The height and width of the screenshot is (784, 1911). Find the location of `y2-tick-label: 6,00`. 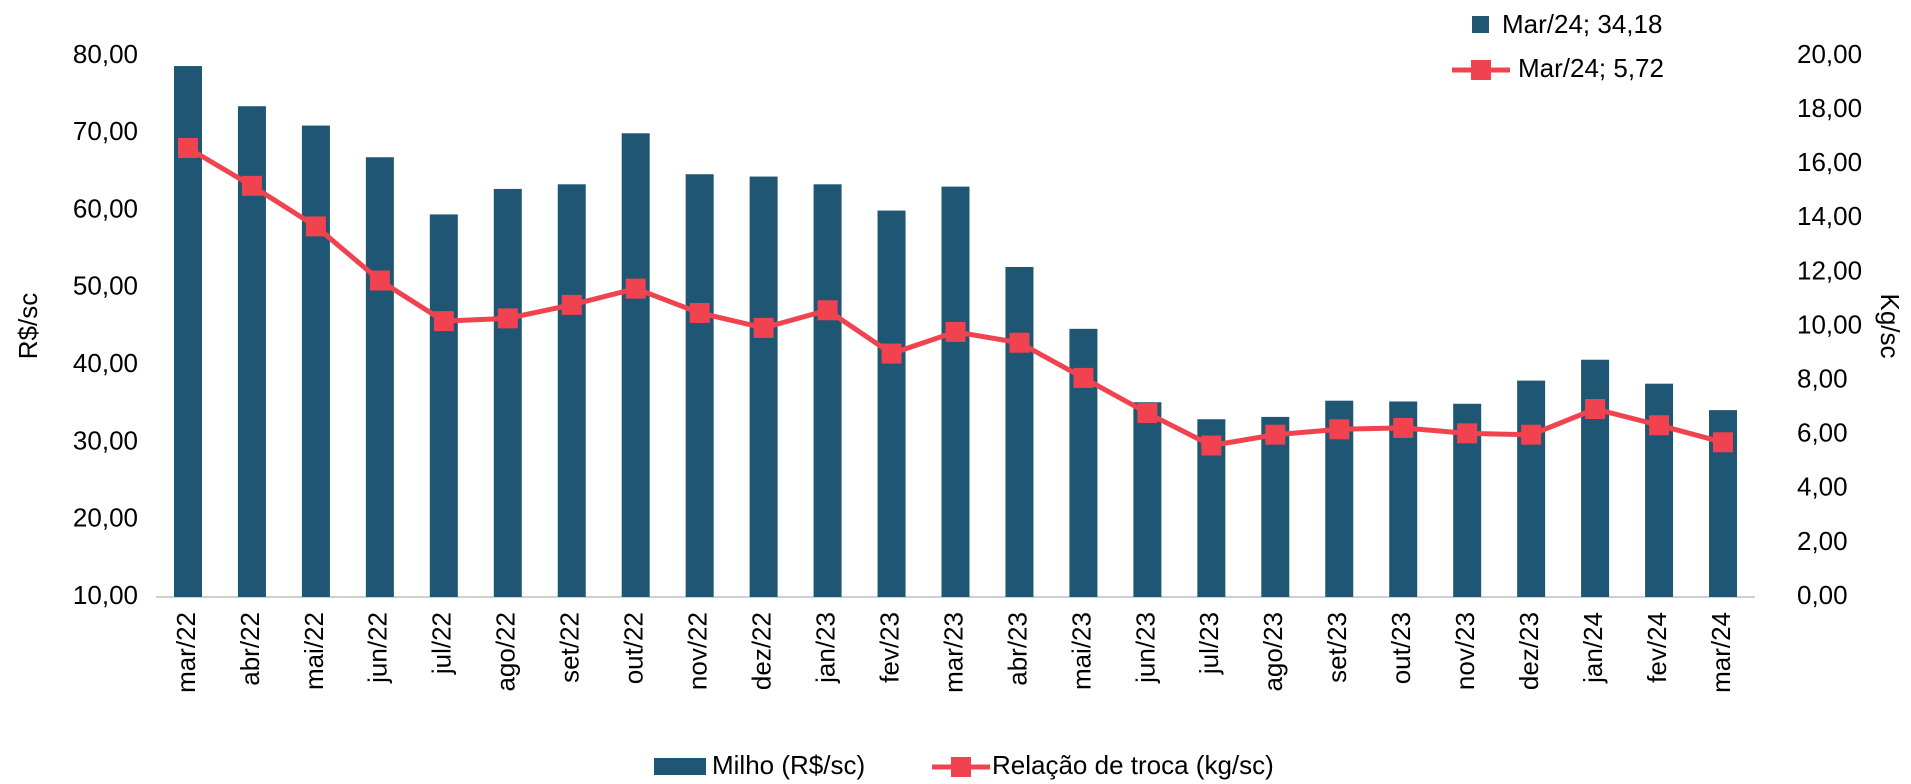

y2-tick-label: 6,00 is located at coordinates (1822, 433).